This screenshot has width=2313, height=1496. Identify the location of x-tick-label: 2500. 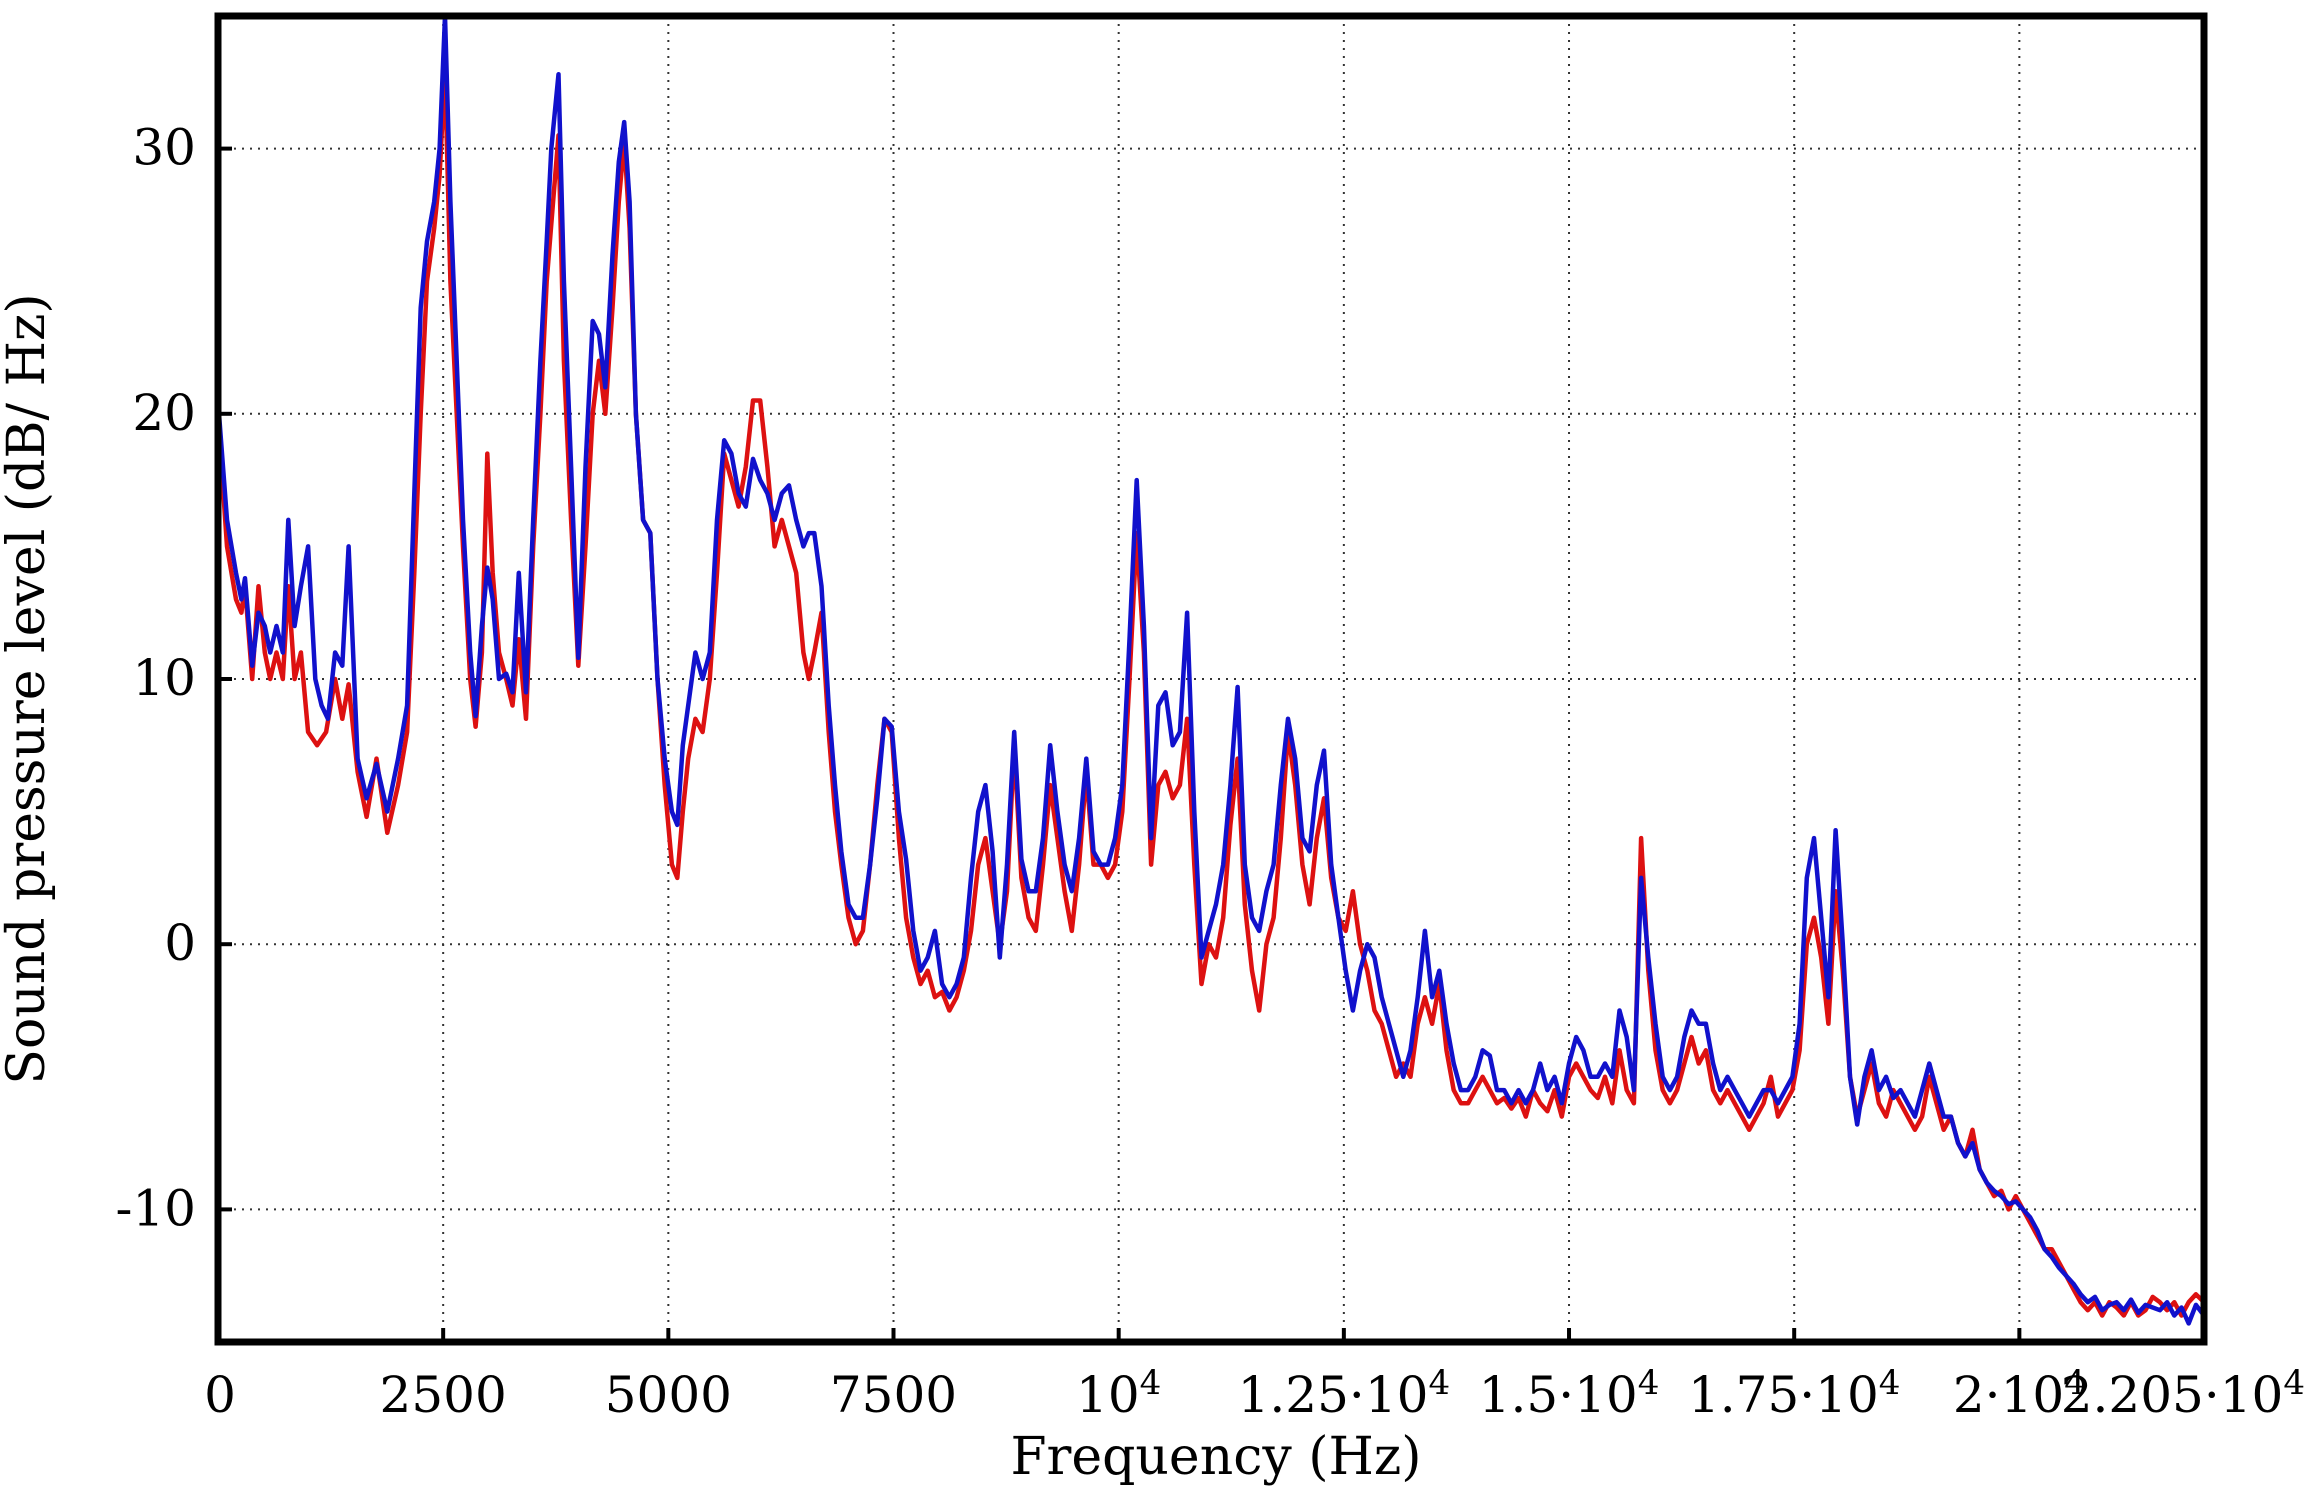
(443, 1395).